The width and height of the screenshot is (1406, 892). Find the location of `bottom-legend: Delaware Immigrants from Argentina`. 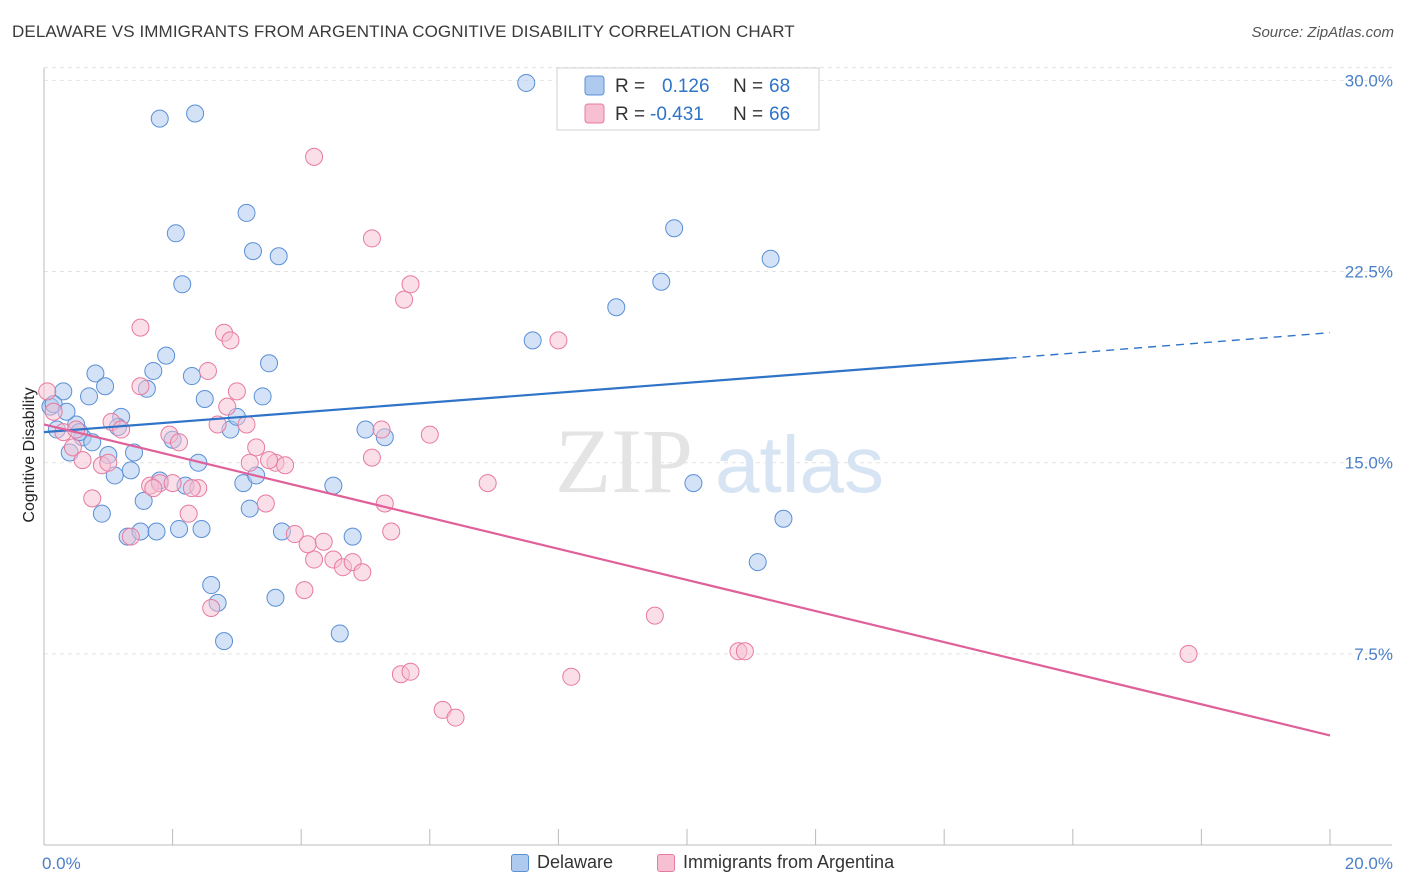

bottom-legend: Delaware Immigrants from Argentina is located at coordinates (703, 865).